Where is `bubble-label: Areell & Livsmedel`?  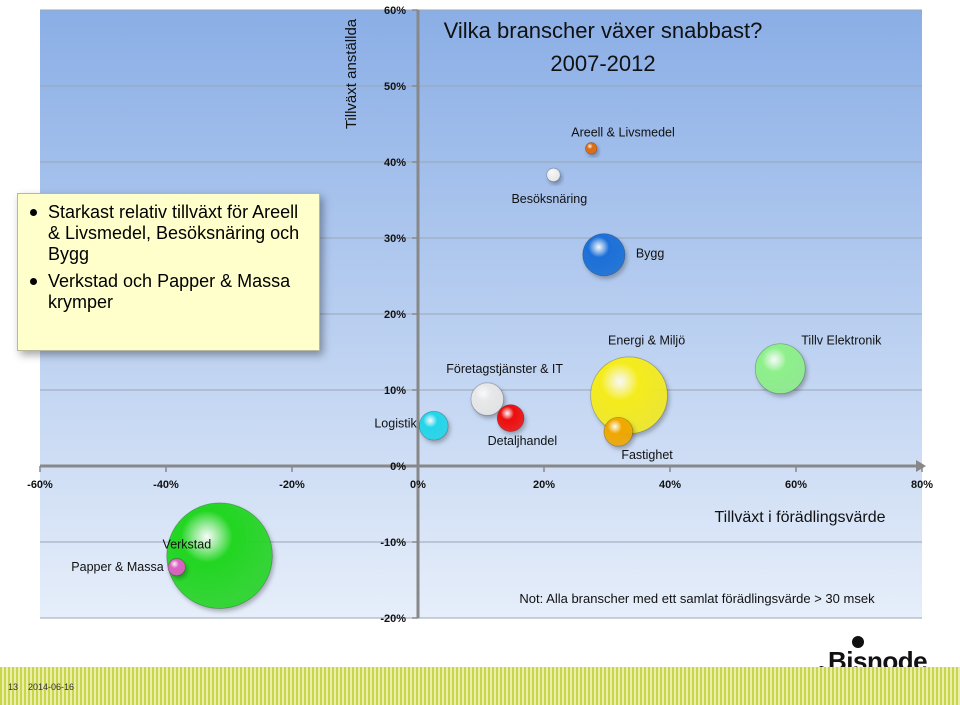 bubble-label: Areell & Livsmedel is located at coordinates (623, 132).